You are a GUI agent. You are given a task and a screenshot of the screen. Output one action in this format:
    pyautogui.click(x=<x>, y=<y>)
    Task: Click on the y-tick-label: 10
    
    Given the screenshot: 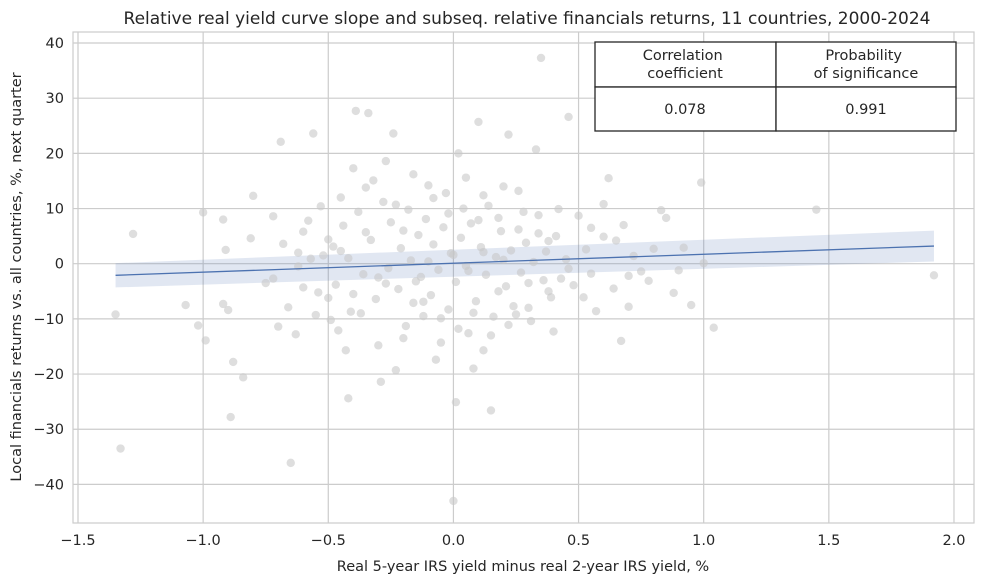 What is the action you would take?
    pyautogui.click(x=55, y=210)
    